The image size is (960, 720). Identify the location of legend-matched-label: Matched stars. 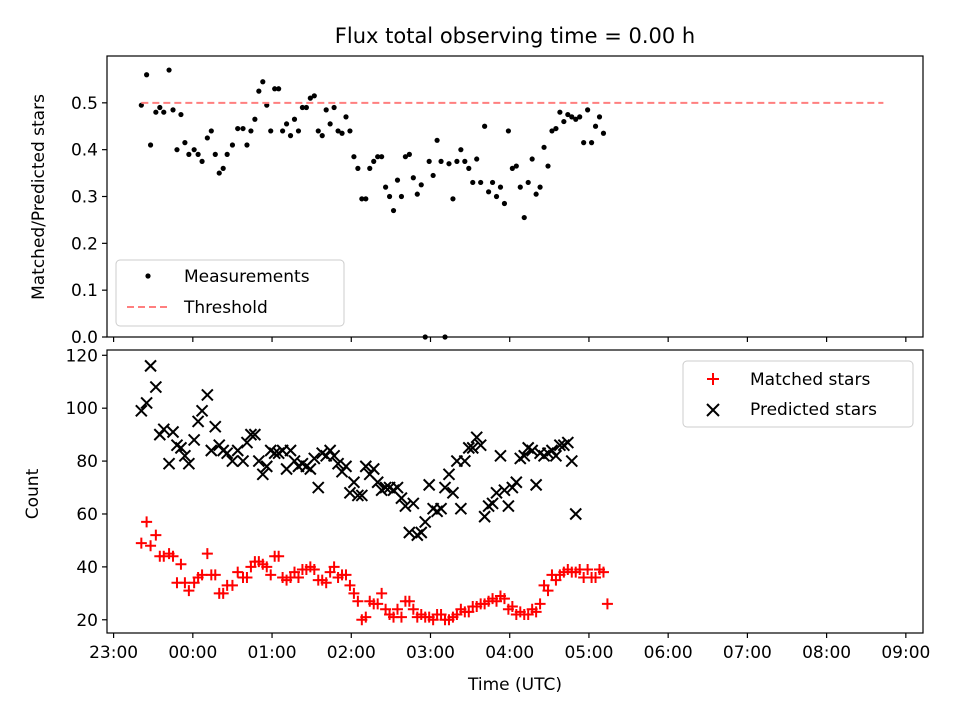
(810, 380).